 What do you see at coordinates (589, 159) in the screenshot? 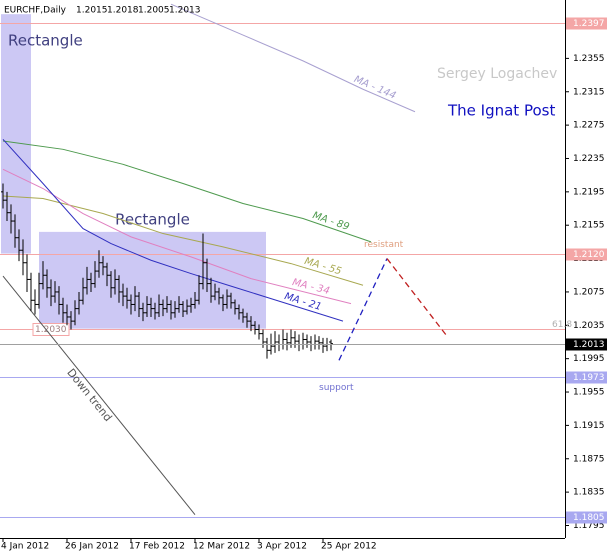
I see `y-tick-label: 1.2235` at bounding box center [589, 159].